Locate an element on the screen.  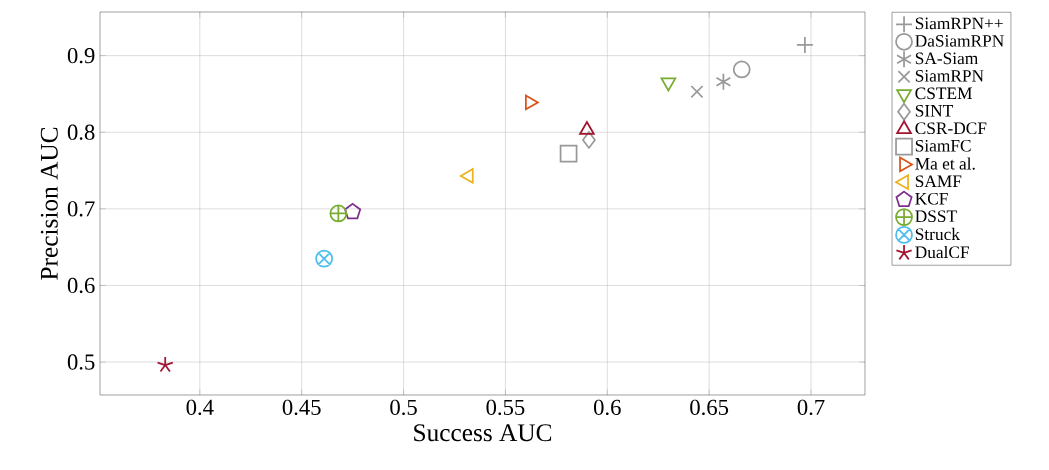
legend-label: SiamRPN is located at coordinates (949, 76).